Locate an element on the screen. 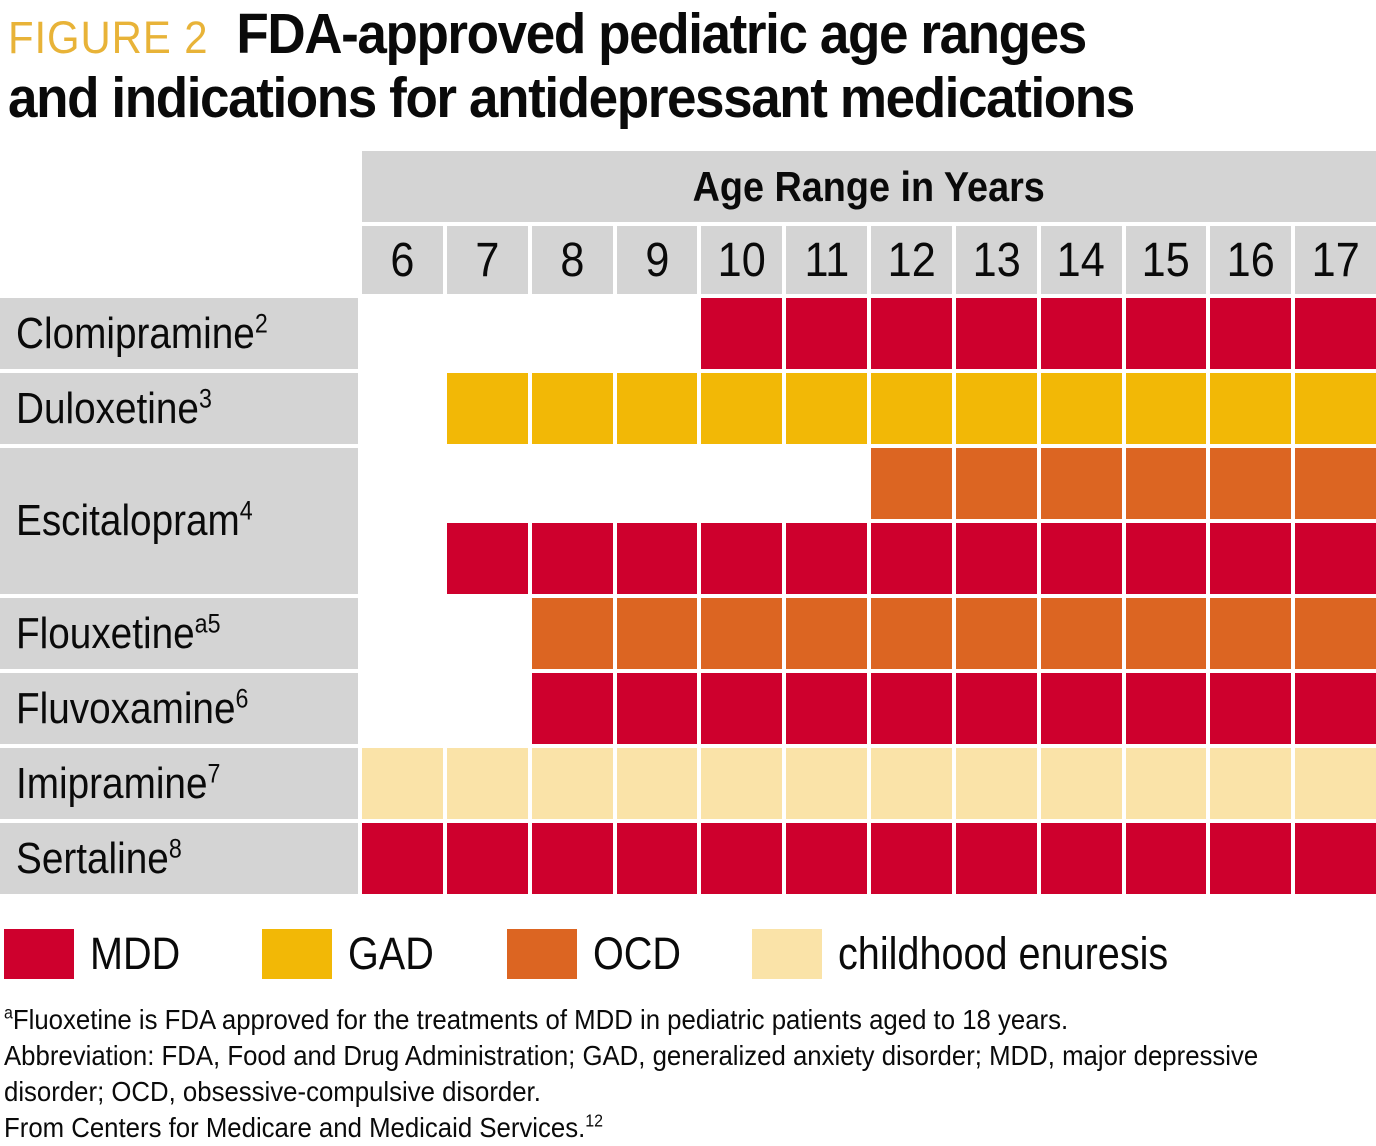 This screenshot has width=1376, height=1146. legend-item-gad: GAD is located at coordinates (384, 954).